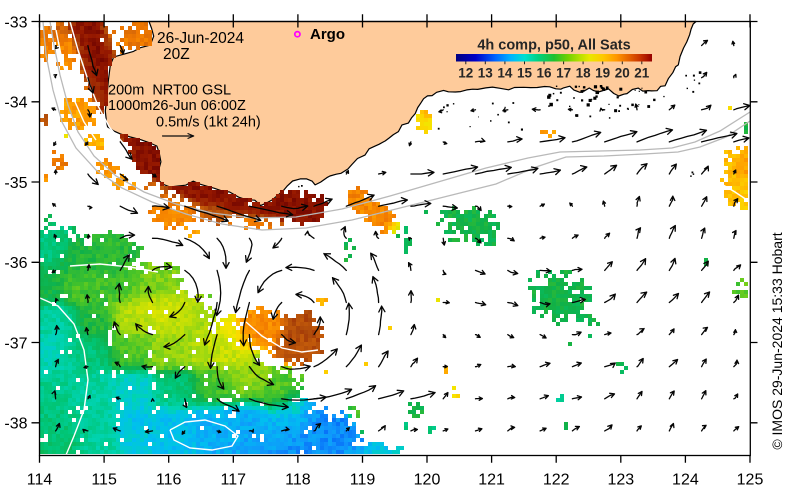 This screenshot has height=492, width=791. What do you see at coordinates (327, 34) in the screenshot?
I see `svg-text: Argo` at bounding box center [327, 34].